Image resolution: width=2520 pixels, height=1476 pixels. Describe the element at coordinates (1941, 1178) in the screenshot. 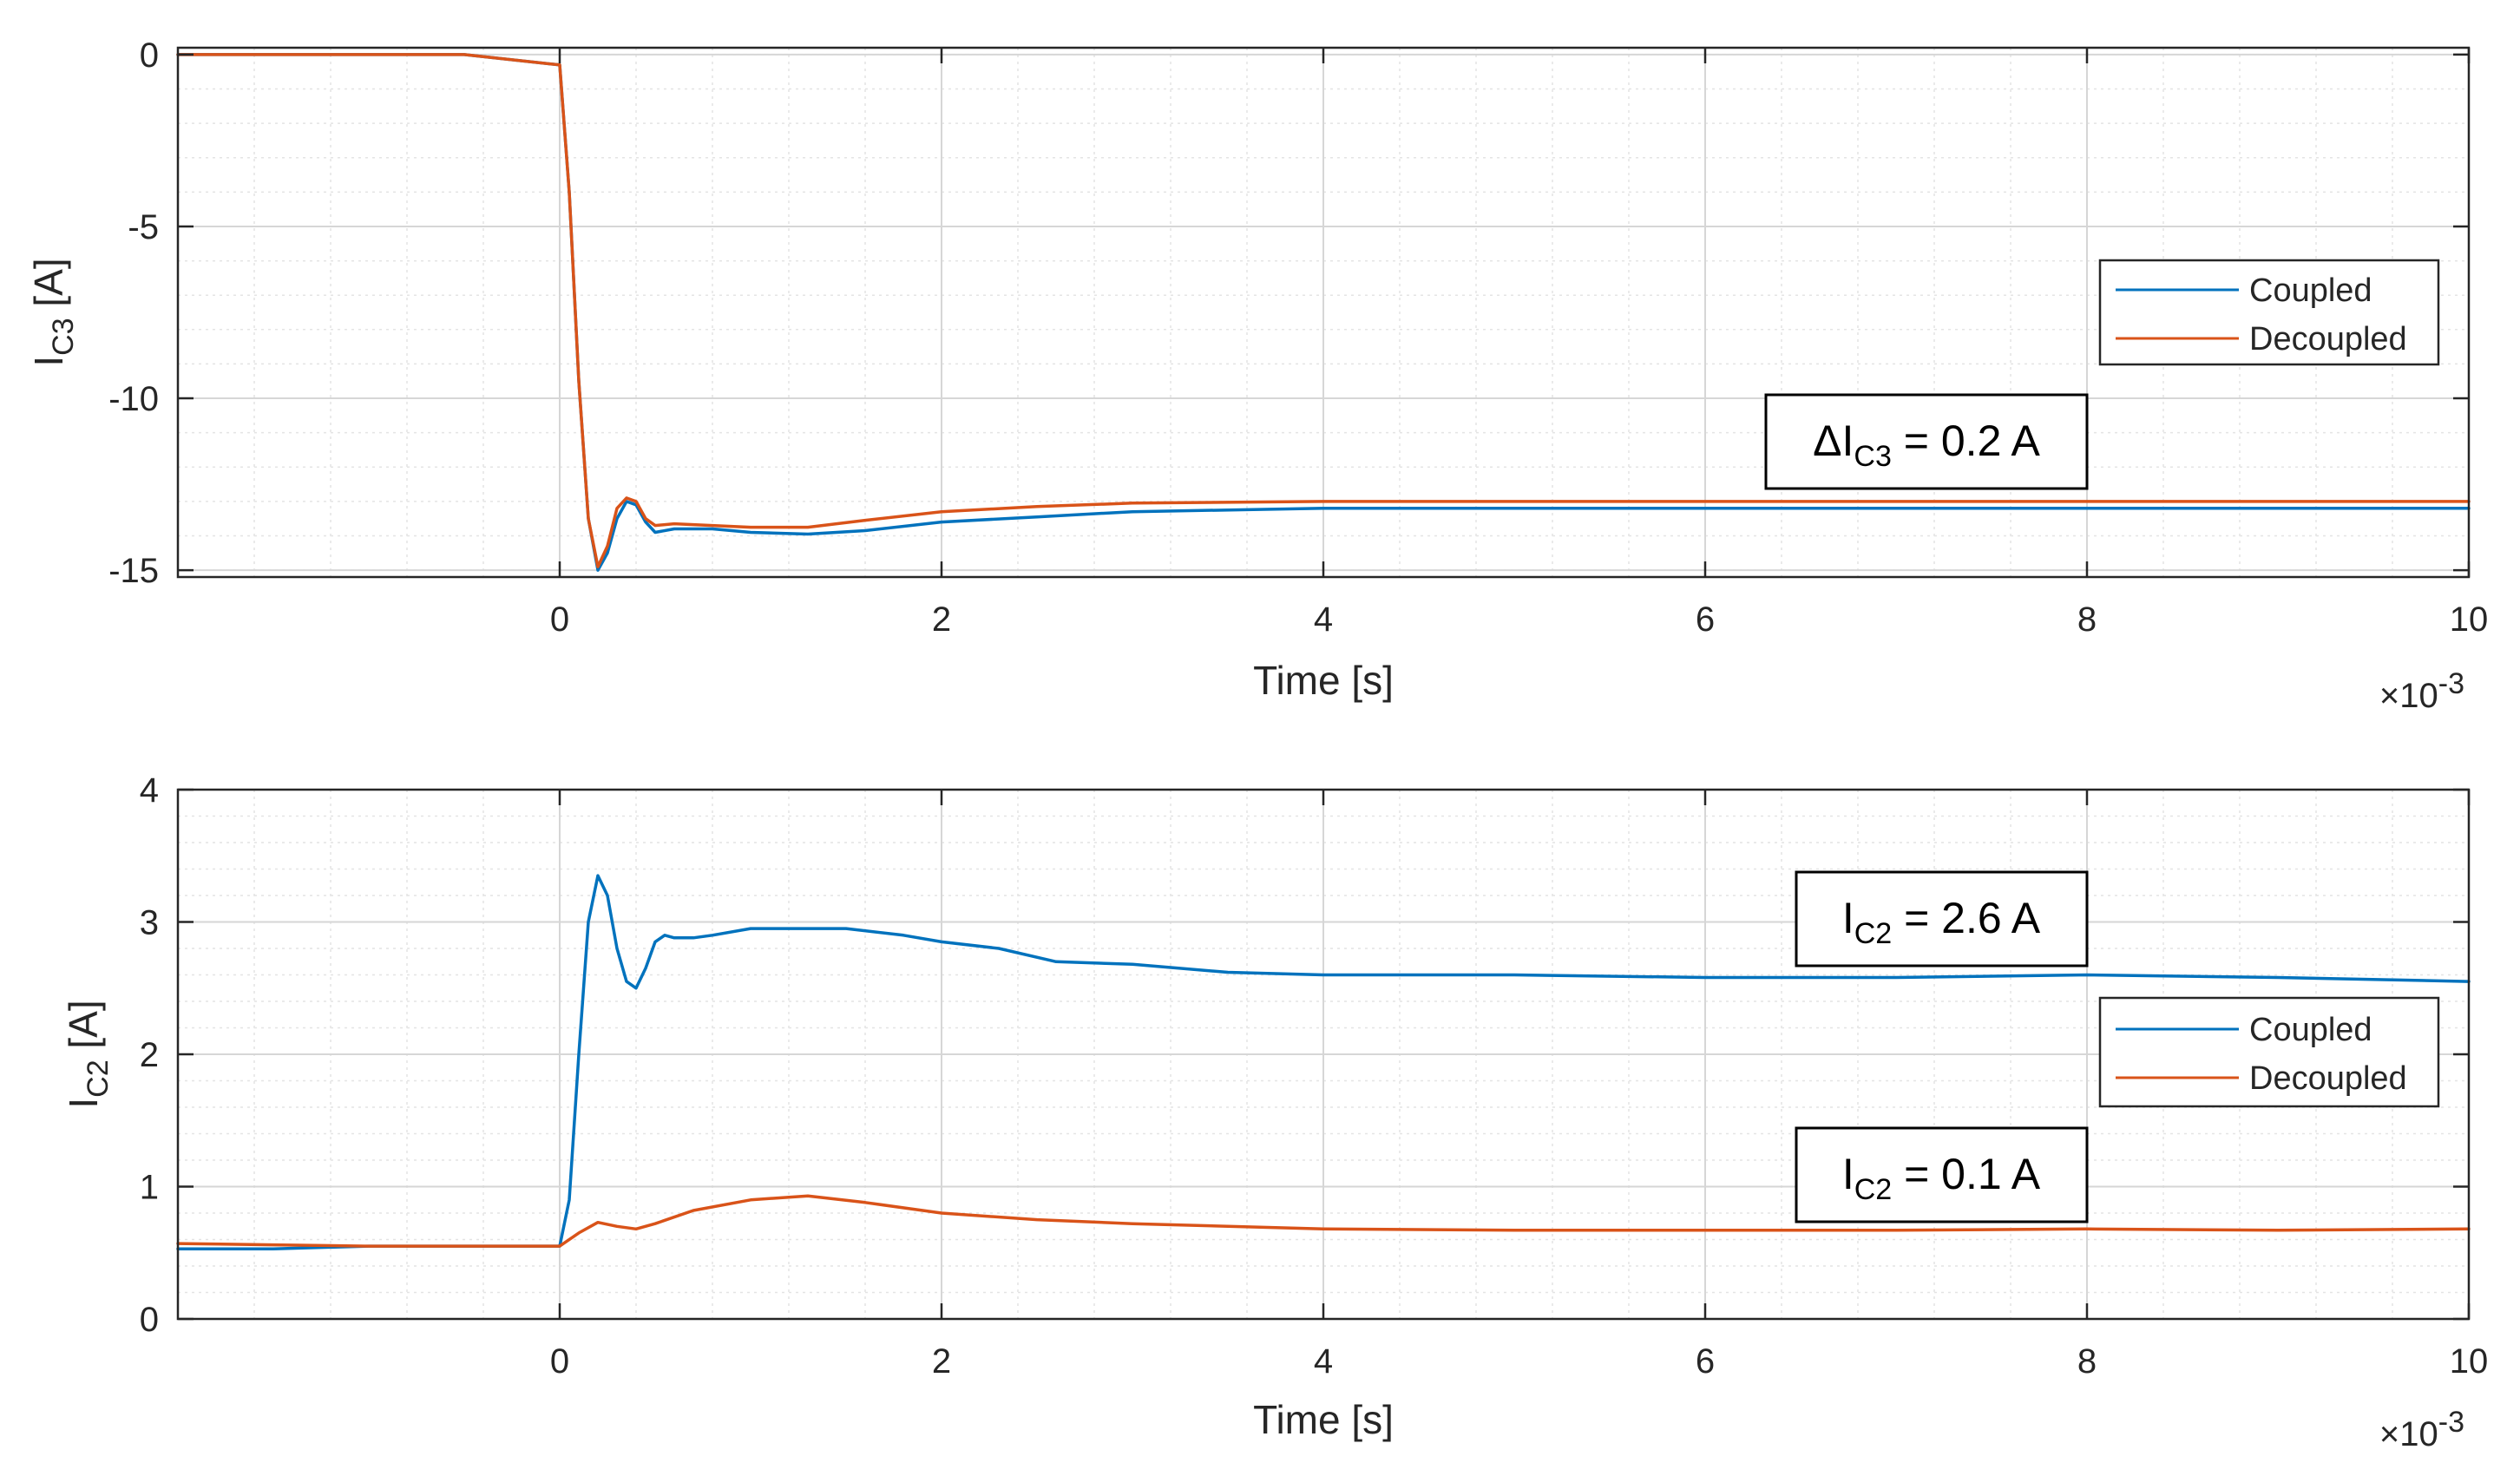

I see `svg-text: IC2 = 0.1 A` at that location.